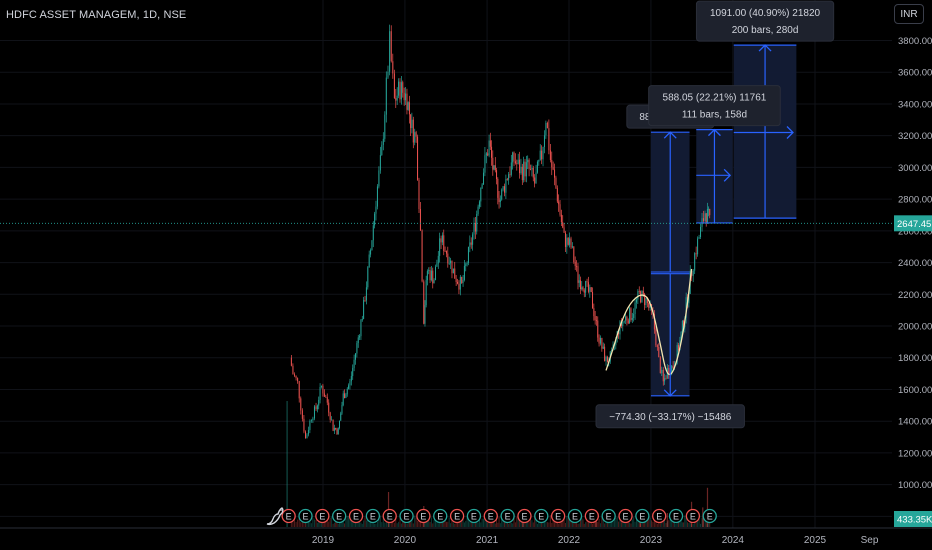 This screenshot has width=932, height=550. I want to click on price-tick-label: 2200.00, so click(915, 295).